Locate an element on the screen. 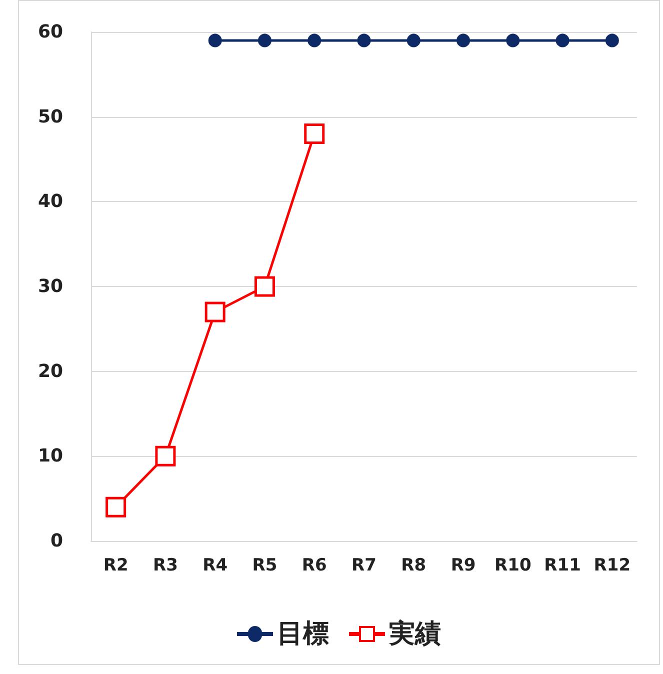 The width and height of the screenshot is (663, 674). x-tick-label: R3 is located at coordinates (165, 566).